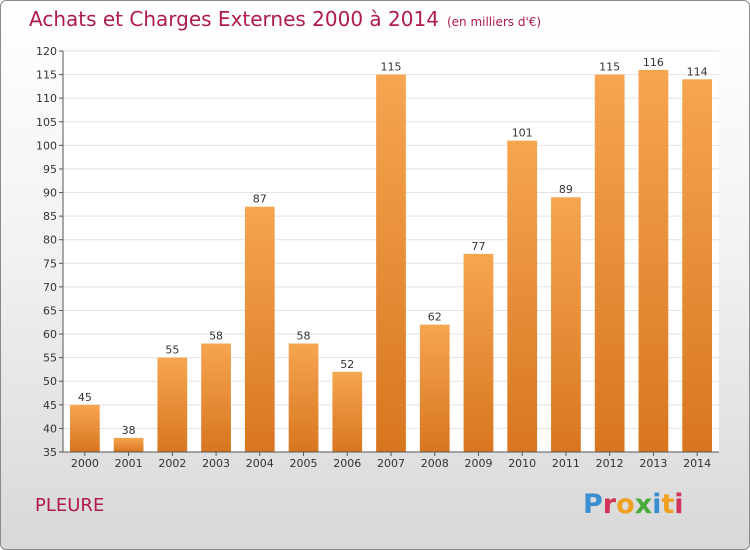 The image size is (750, 550). What do you see at coordinates (50, 310) in the screenshot?
I see `y-tick-label: 65` at bounding box center [50, 310].